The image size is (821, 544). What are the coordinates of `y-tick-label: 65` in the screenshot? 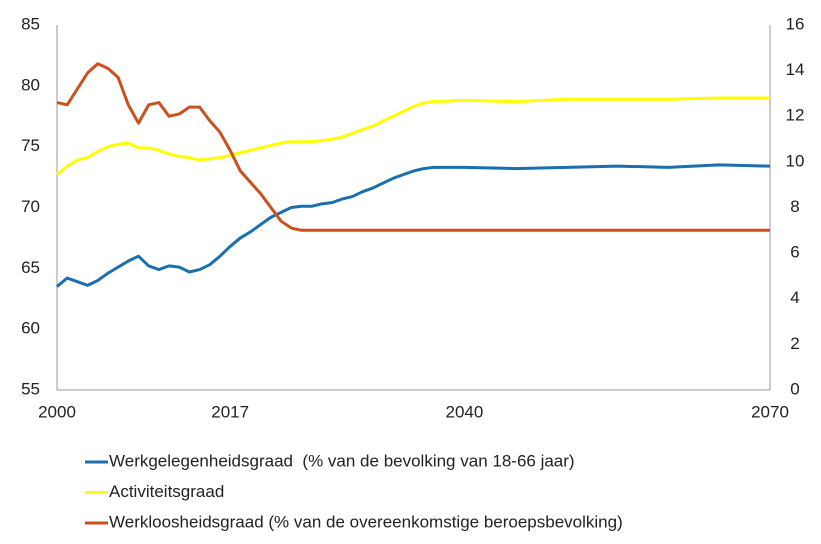 It's located at (30, 267).